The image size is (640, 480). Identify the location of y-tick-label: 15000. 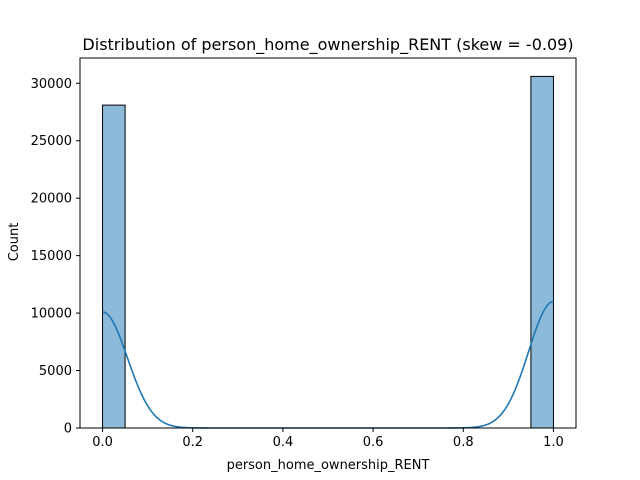
(51, 256).